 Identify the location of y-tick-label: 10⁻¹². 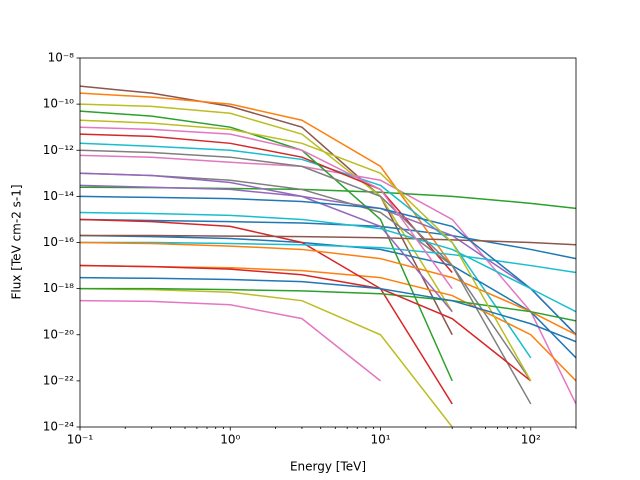
(58, 150).